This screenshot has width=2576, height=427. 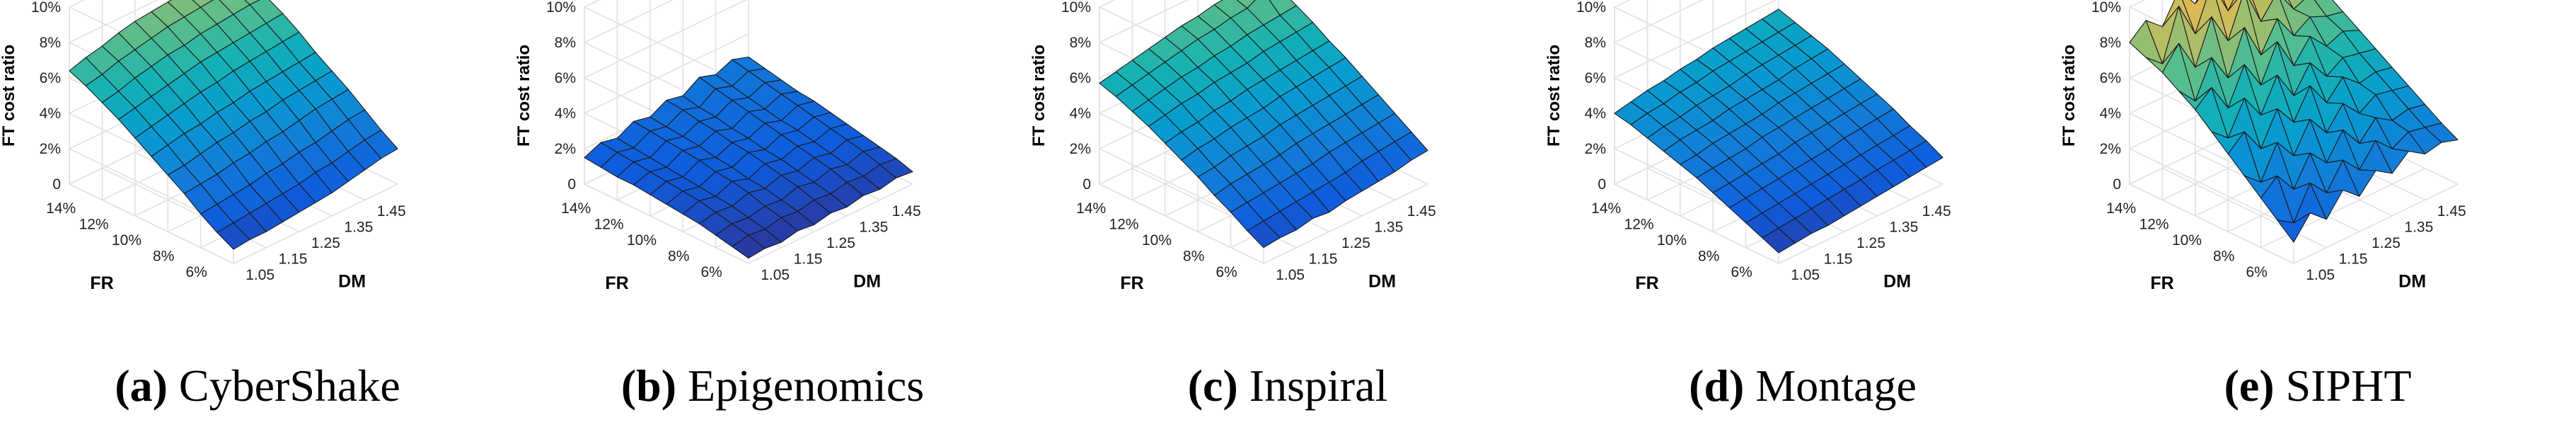 I want to click on panel-label: (c), so click(x=1212, y=385).